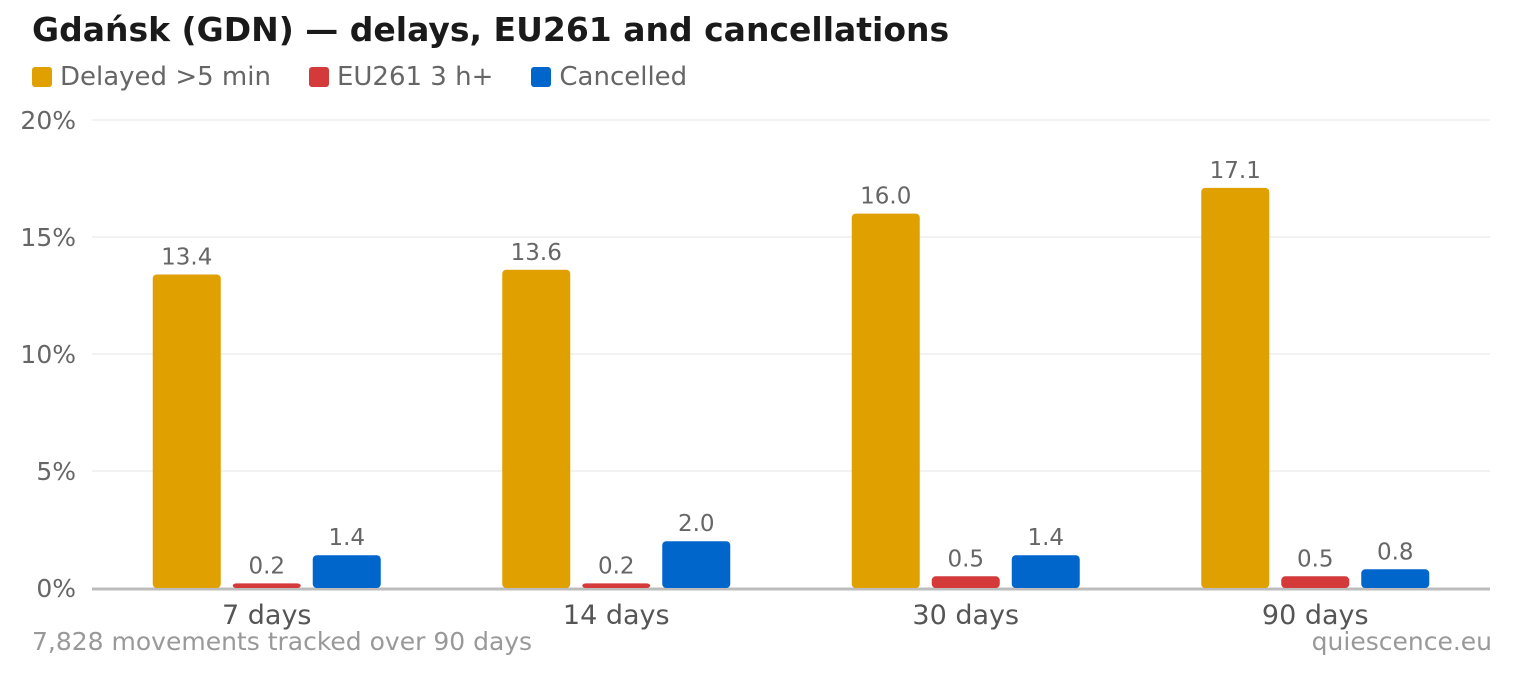  What do you see at coordinates (1395, 552) in the screenshot?
I see `data-label-cancelled: 0.8` at bounding box center [1395, 552].